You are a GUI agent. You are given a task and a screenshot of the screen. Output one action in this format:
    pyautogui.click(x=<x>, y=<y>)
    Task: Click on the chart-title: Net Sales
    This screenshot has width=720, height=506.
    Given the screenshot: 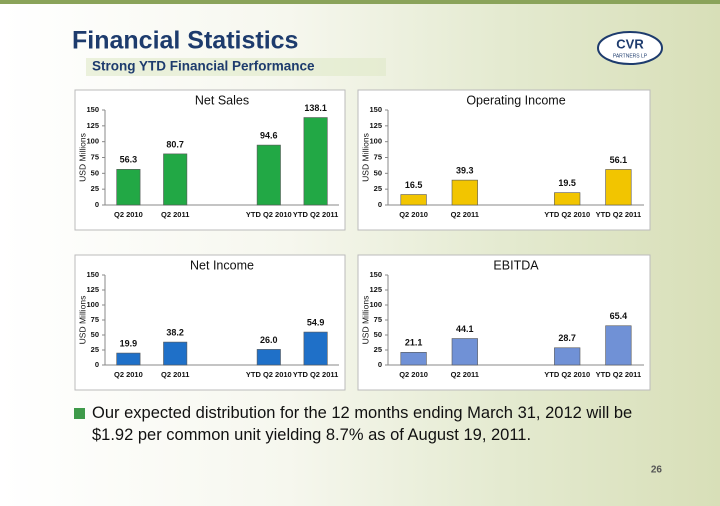 What is the action you would take?
    pyautogui.click(x=222, y=100)
    